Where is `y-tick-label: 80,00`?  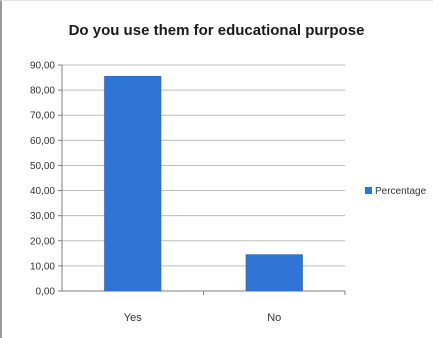
y-tick-label: 80,00 is located at coordinates (42, 91).